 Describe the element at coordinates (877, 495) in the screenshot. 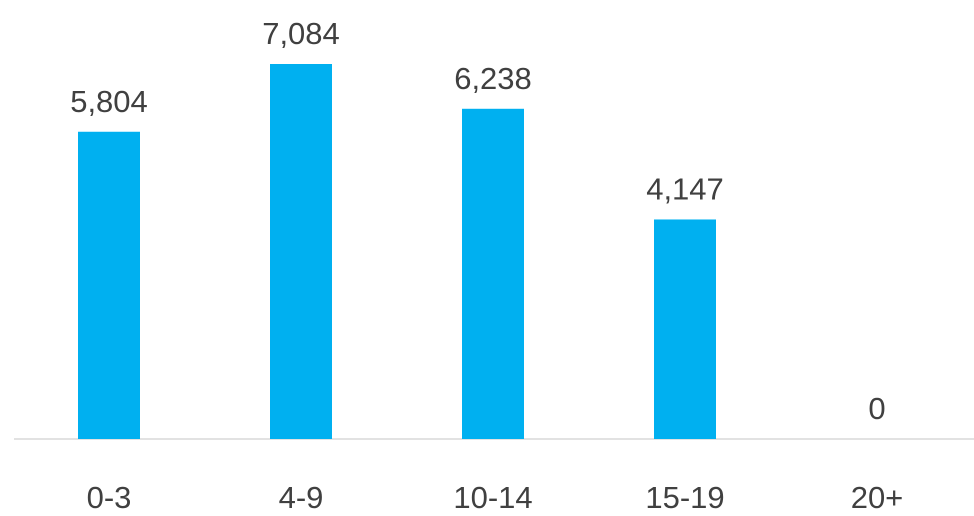

I see `x-tick-label: 20+` at that location.